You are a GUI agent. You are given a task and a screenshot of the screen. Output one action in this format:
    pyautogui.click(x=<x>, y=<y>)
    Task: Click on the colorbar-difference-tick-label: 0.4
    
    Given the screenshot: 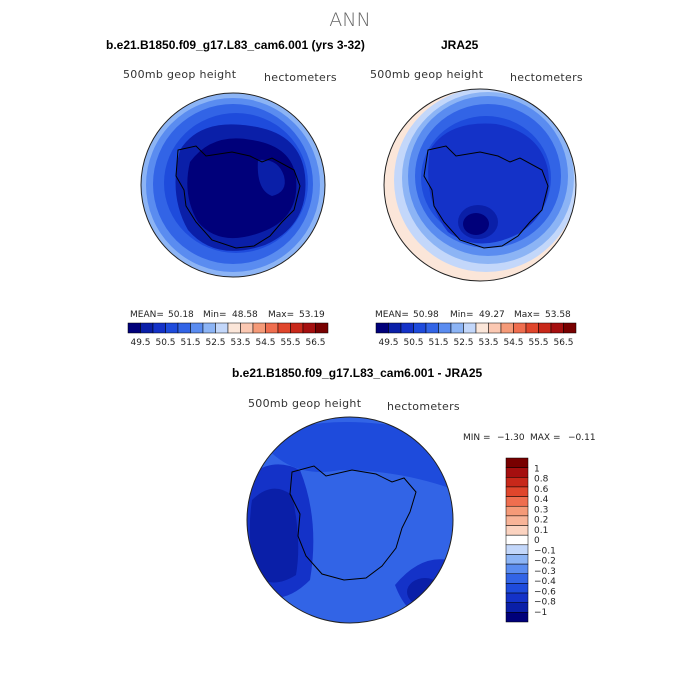 What is the action you would take?
    pyautogui.click(x=541, y=500)
    